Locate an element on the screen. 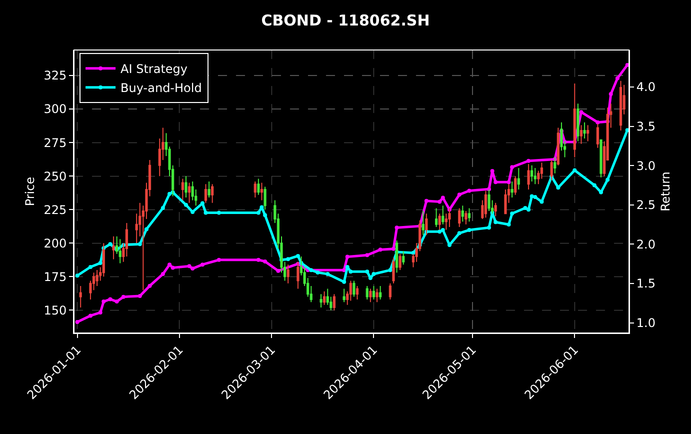 Image resolution: width=691 pixels, height=434 pixels. y-tick-label: 175 is located at coordinates (55, 277).